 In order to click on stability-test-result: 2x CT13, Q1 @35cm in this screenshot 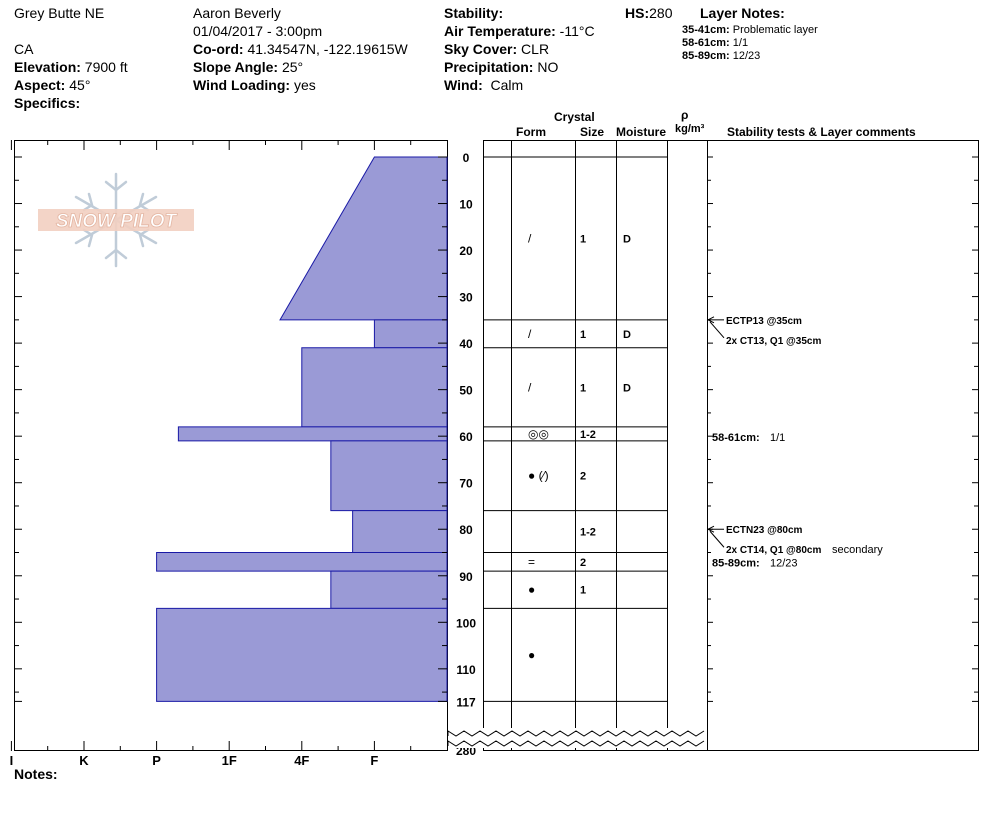, I will do `click(773, 341)`.